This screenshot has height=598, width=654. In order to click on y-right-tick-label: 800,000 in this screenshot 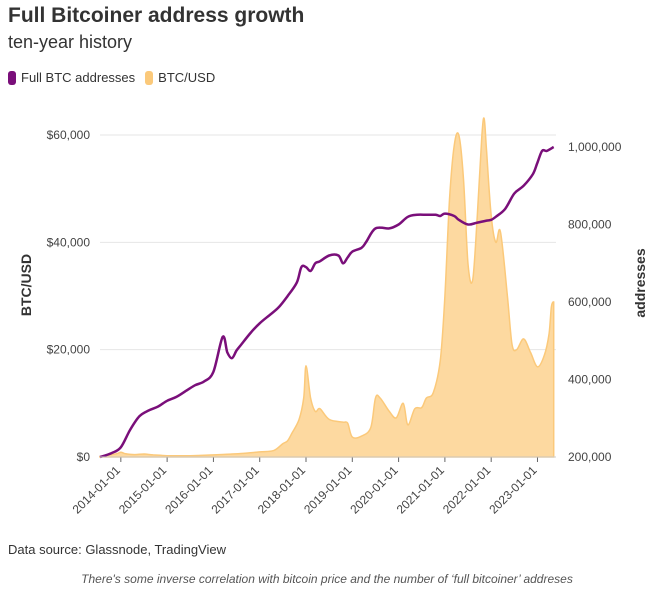, I will do `click(590, 225)`.